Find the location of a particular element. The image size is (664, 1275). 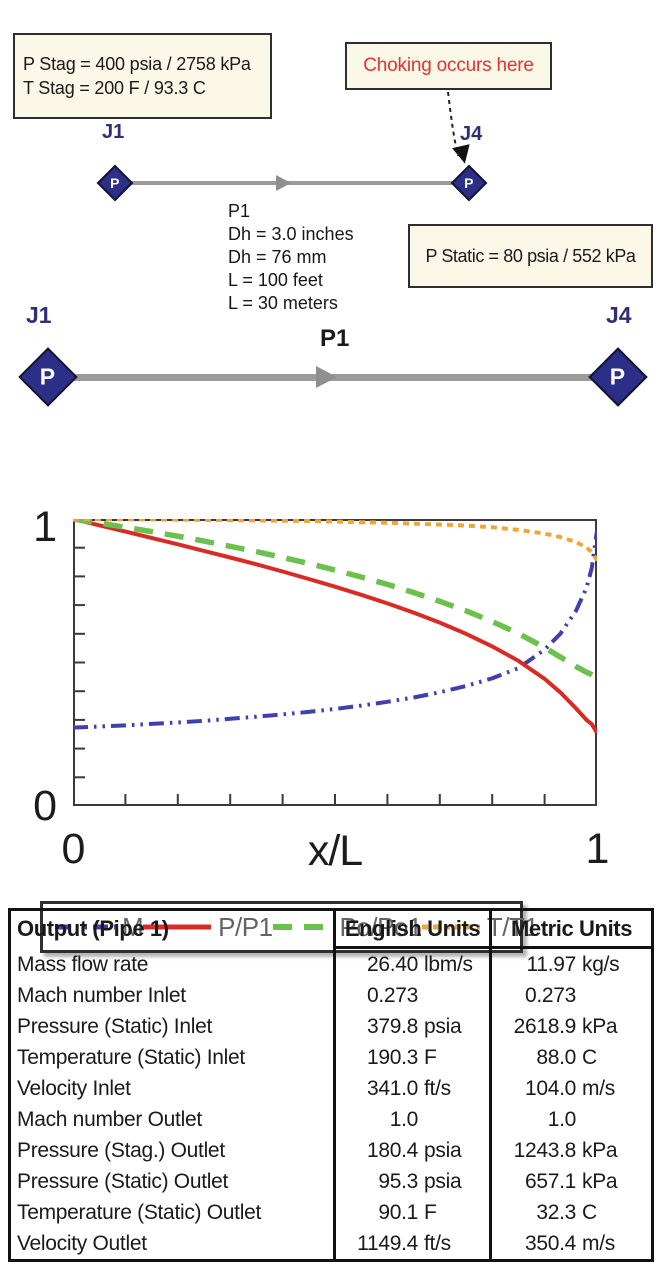

value: 32.3 is located at coordinates (556, 1212).